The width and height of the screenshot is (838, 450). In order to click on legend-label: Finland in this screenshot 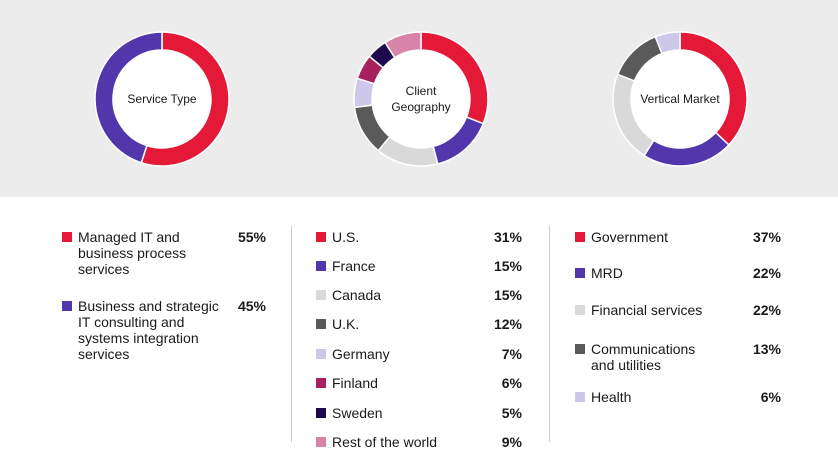, I will do `click(355, 383)`.